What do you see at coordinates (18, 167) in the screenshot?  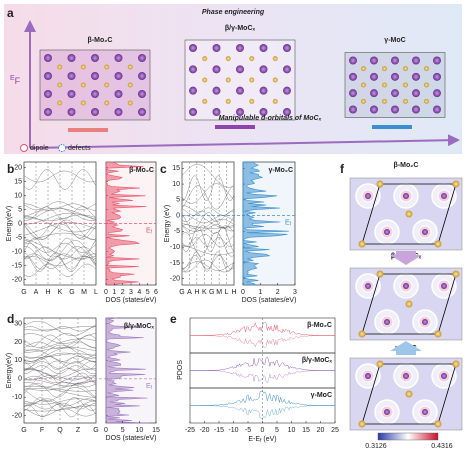 I see `y-tick-label: 20` at bounding box center [18, 167].